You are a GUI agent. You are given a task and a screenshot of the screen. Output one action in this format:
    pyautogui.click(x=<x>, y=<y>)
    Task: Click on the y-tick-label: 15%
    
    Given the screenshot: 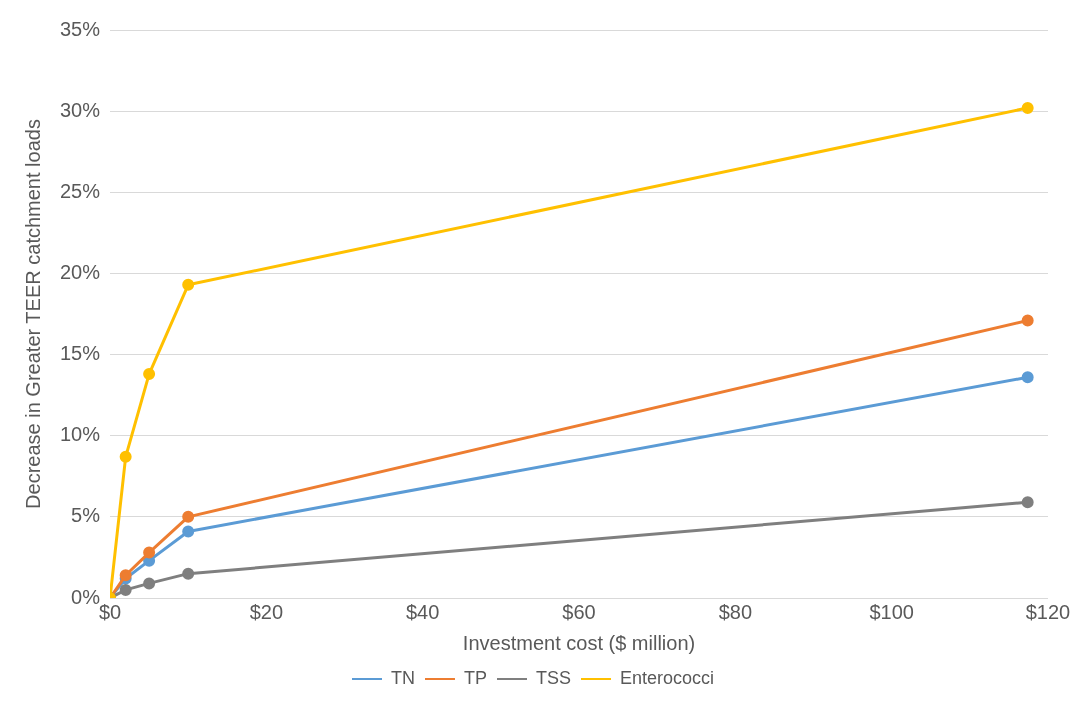 What is the action you would take?
    pyautogui.click(x=80, y=353)
    